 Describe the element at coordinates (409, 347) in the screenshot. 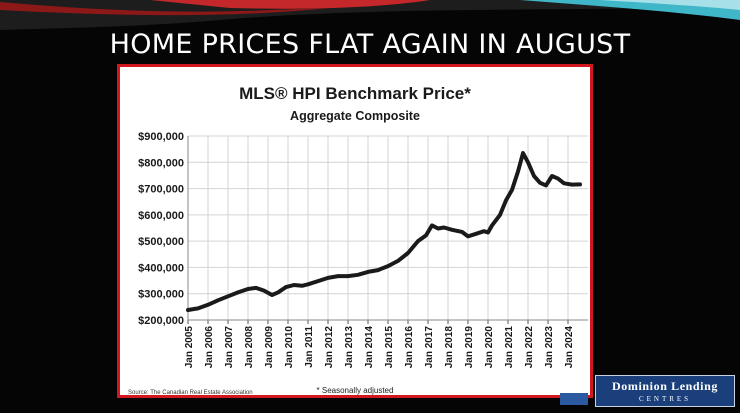

I see `x-tick-label: Jan 2016` at that location.